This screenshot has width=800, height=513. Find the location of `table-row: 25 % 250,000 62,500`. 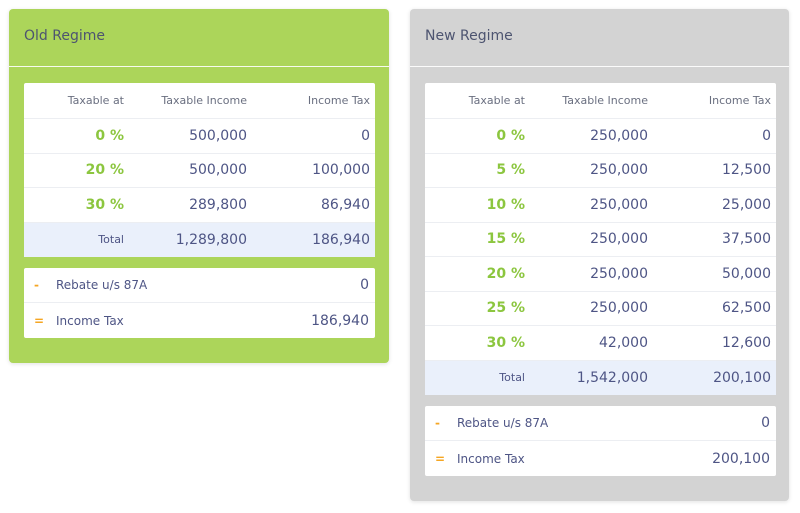

table-row: 25 % 250,000 62,500 is located at coordinates (600, 309).